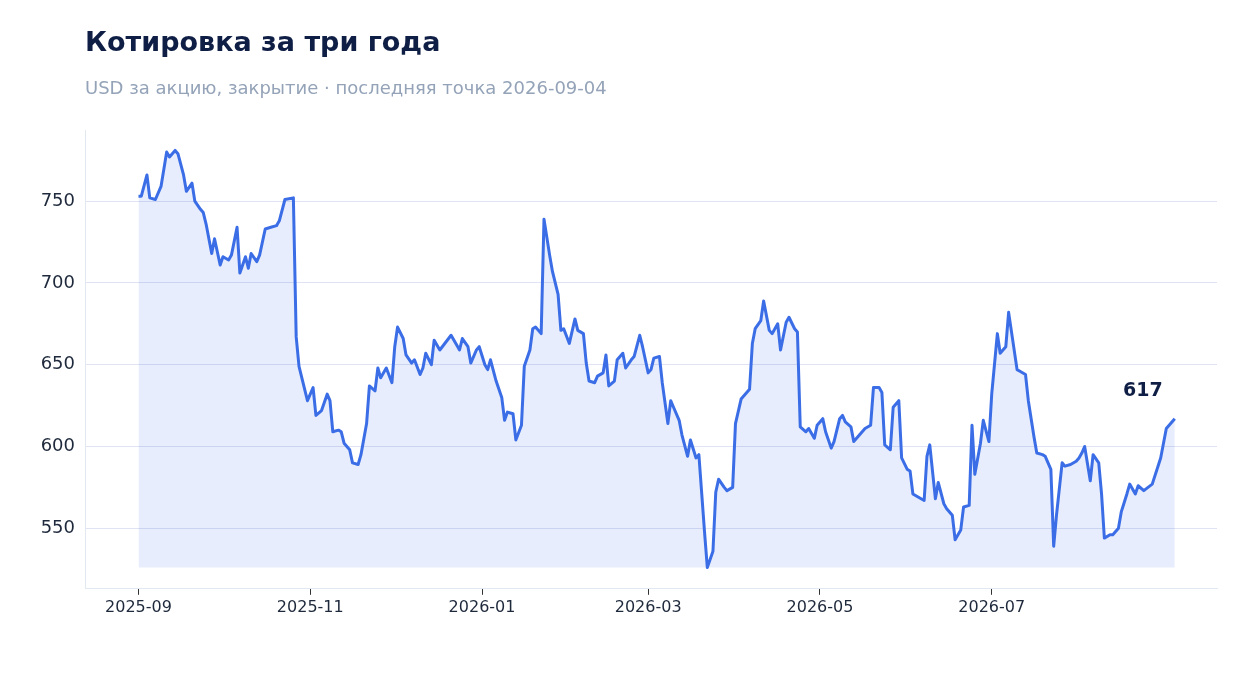  I want to click on y-tick-label: 650, so click(57, 363).